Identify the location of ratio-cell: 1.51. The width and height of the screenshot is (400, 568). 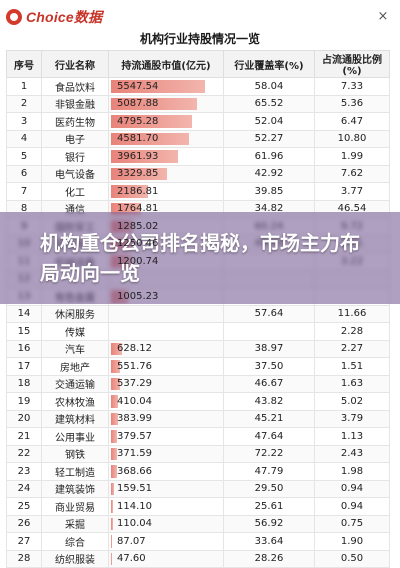
(352, 366).